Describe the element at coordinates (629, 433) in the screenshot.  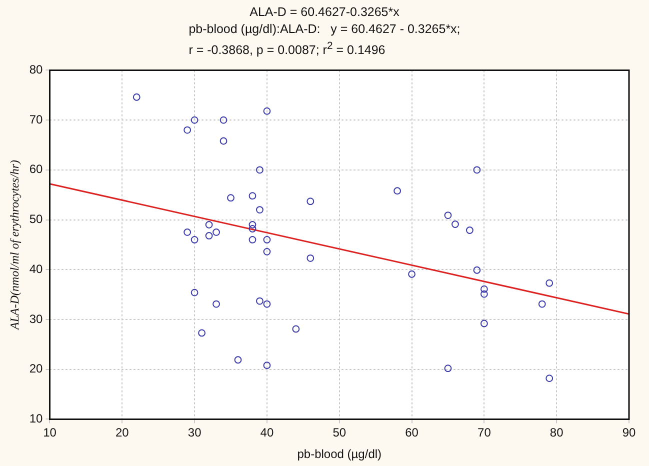
I see `x-tick-label: 90` at that location.